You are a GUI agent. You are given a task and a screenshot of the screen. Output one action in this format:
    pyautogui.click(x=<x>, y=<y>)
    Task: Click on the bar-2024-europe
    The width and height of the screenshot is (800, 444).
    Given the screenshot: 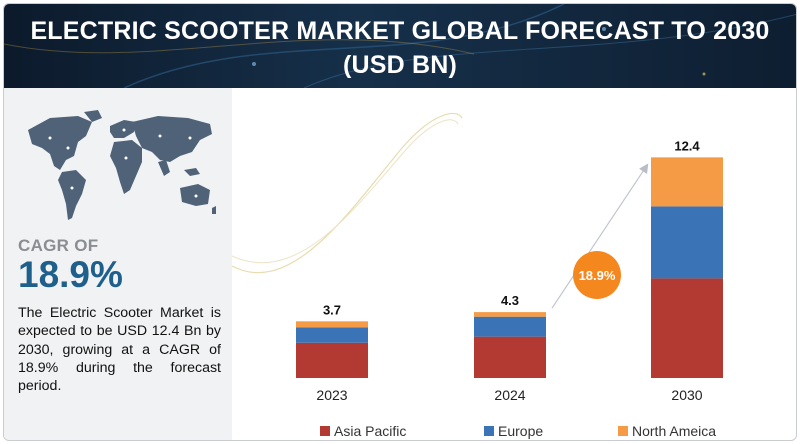 What is the action you would take?
    pyautogui.click(x=510, y=326)
    